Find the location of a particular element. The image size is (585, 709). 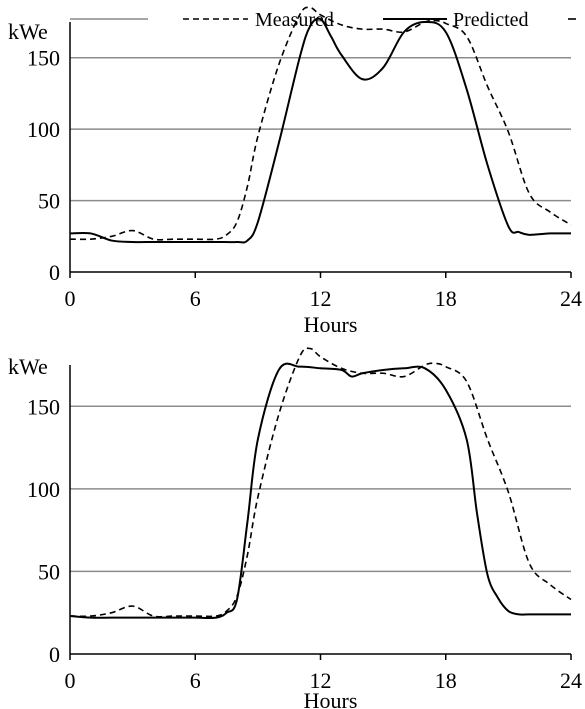

legend: Measured Predicted is located at coordinates (323, 20).